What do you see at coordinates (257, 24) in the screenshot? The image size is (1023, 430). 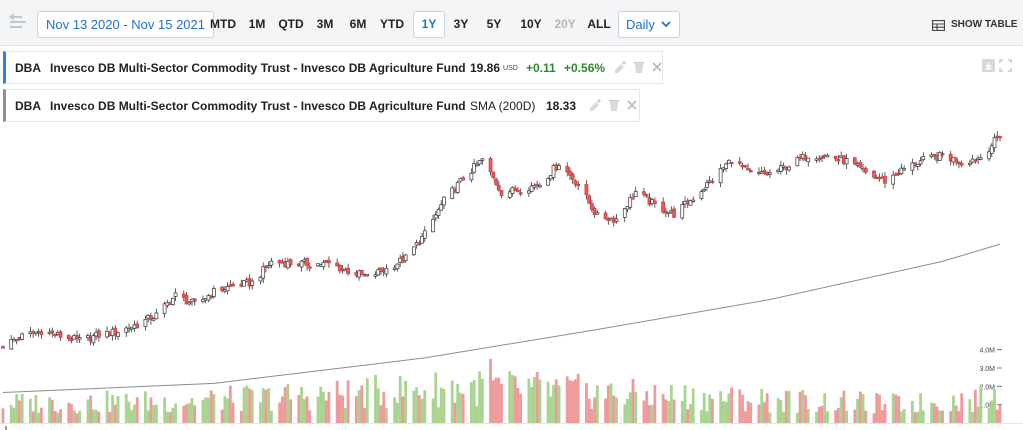 I see `timeframe-1m: 1M` at bounding box center [257, 24].